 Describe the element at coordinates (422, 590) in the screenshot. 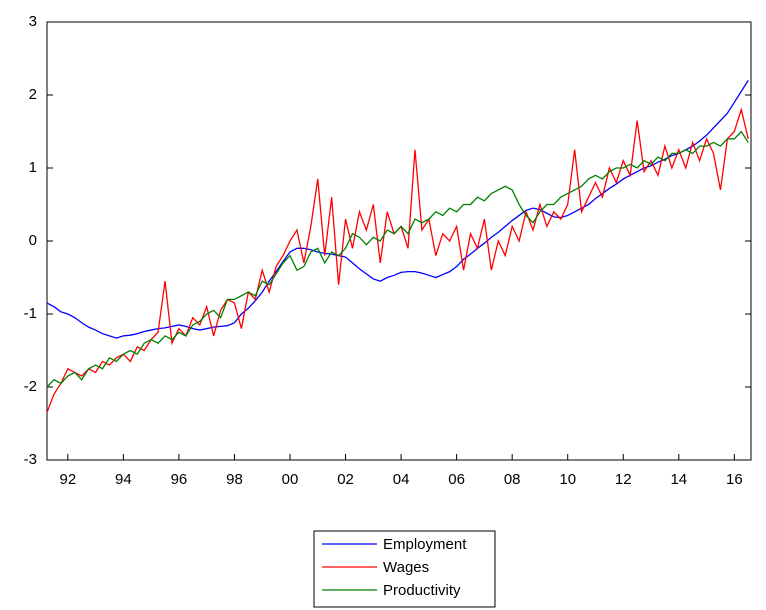

I see `legend-label: Productivity` at that location.